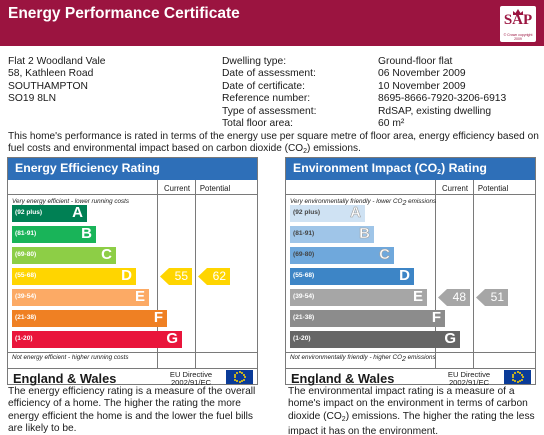 This screenshot has height=435, width=544. I want to click on rating-band-d: (55-68) D, so click(74, 276).